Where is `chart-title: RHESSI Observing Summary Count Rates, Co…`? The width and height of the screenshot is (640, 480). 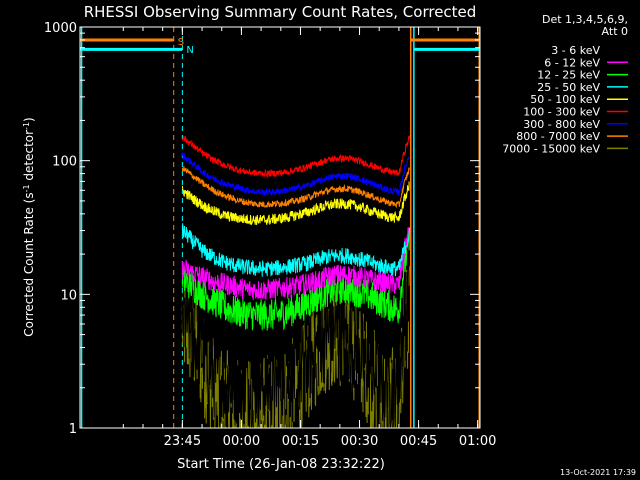 chart-title: RHESSI Observing Summary Count Rates, Co… is located at coordinates (280, 12).